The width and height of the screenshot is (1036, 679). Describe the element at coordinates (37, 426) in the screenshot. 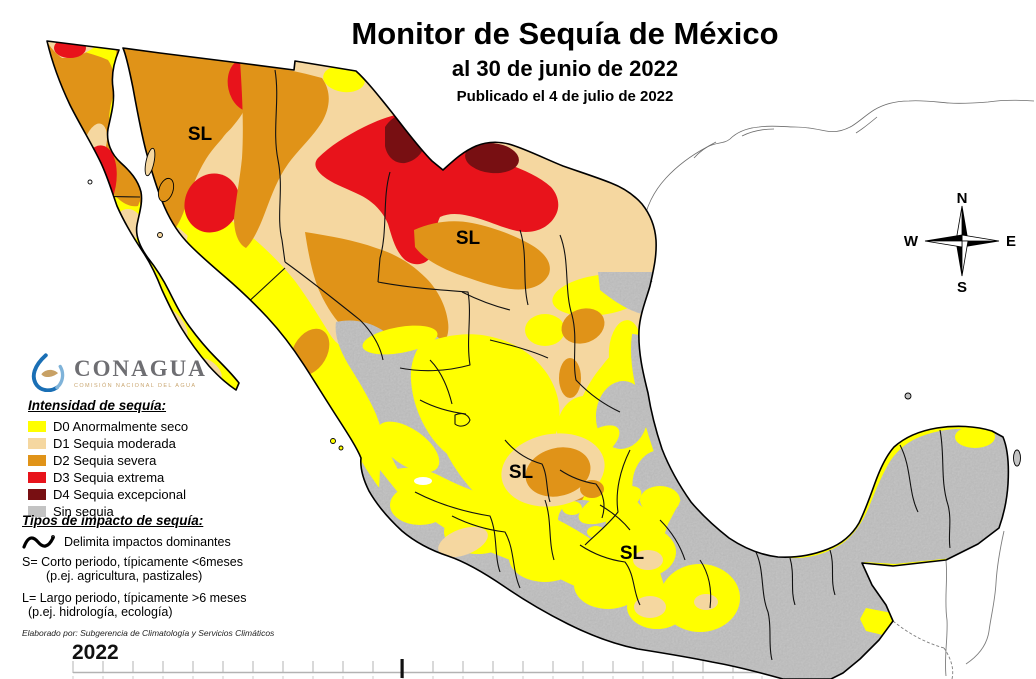

I see `legend-swatch-d0` at that location.